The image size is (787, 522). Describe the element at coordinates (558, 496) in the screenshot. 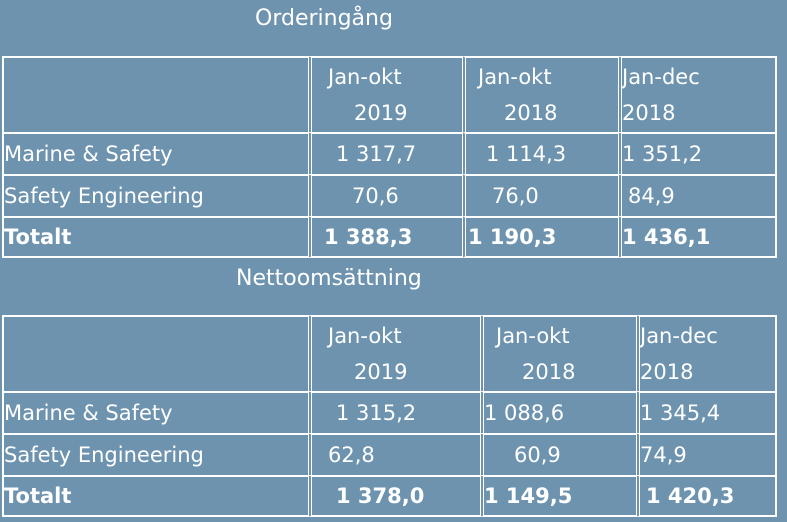

I see `cell-value: 1 149,5` at that location.